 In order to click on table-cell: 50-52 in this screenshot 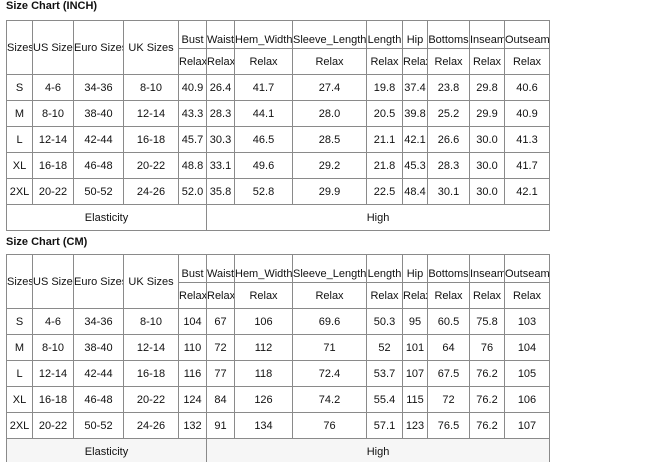, I will do `click(98, 191)`.